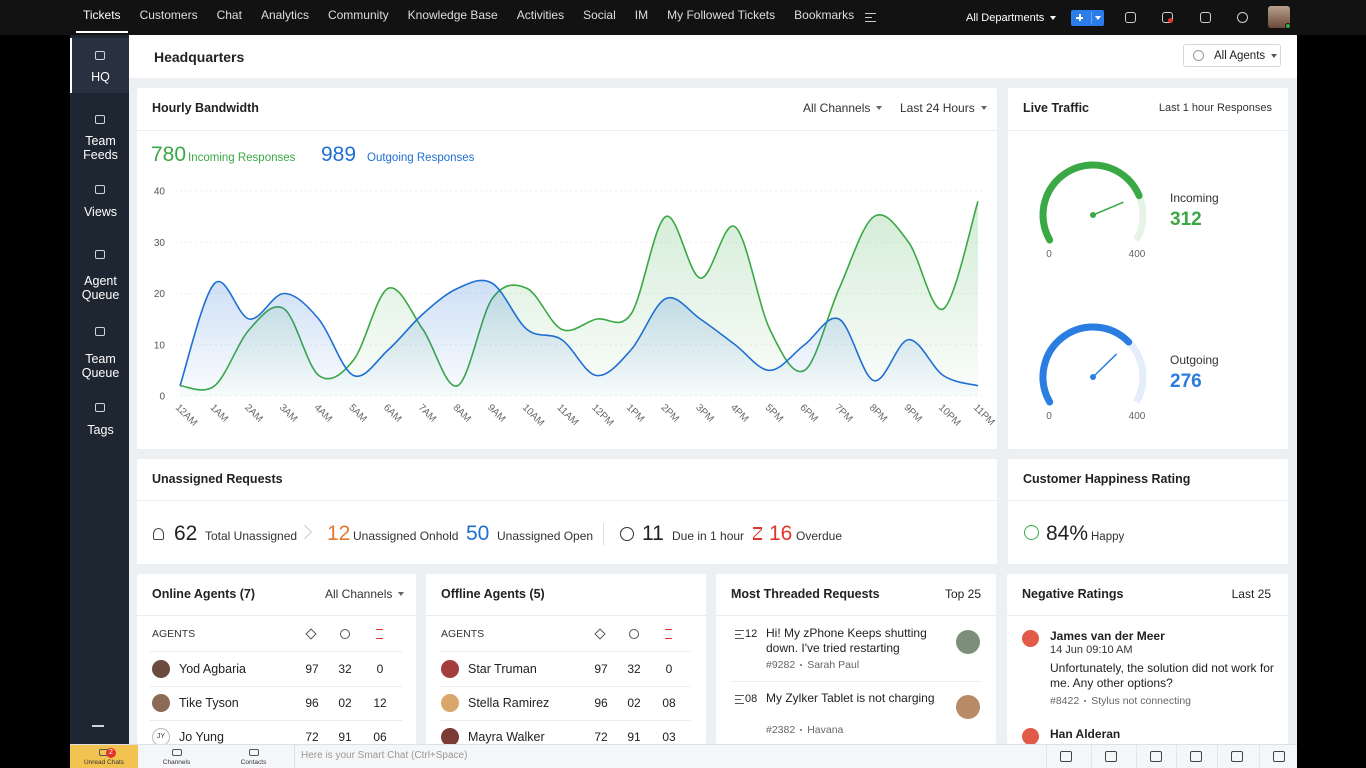 This screenshot has width=1366, height=768. What do you see at coordinates (1085, 701) in the screenshot?
I see `meta-dot` at bounding box center [1085, 701].